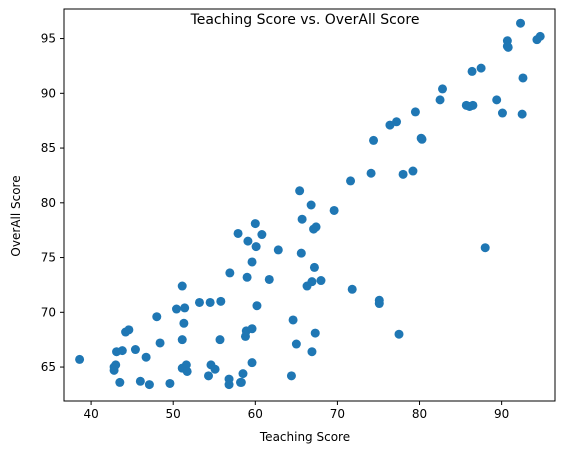 The image size is (562, 455). I want to click on y-tick-label: 90, so click(48, 93).